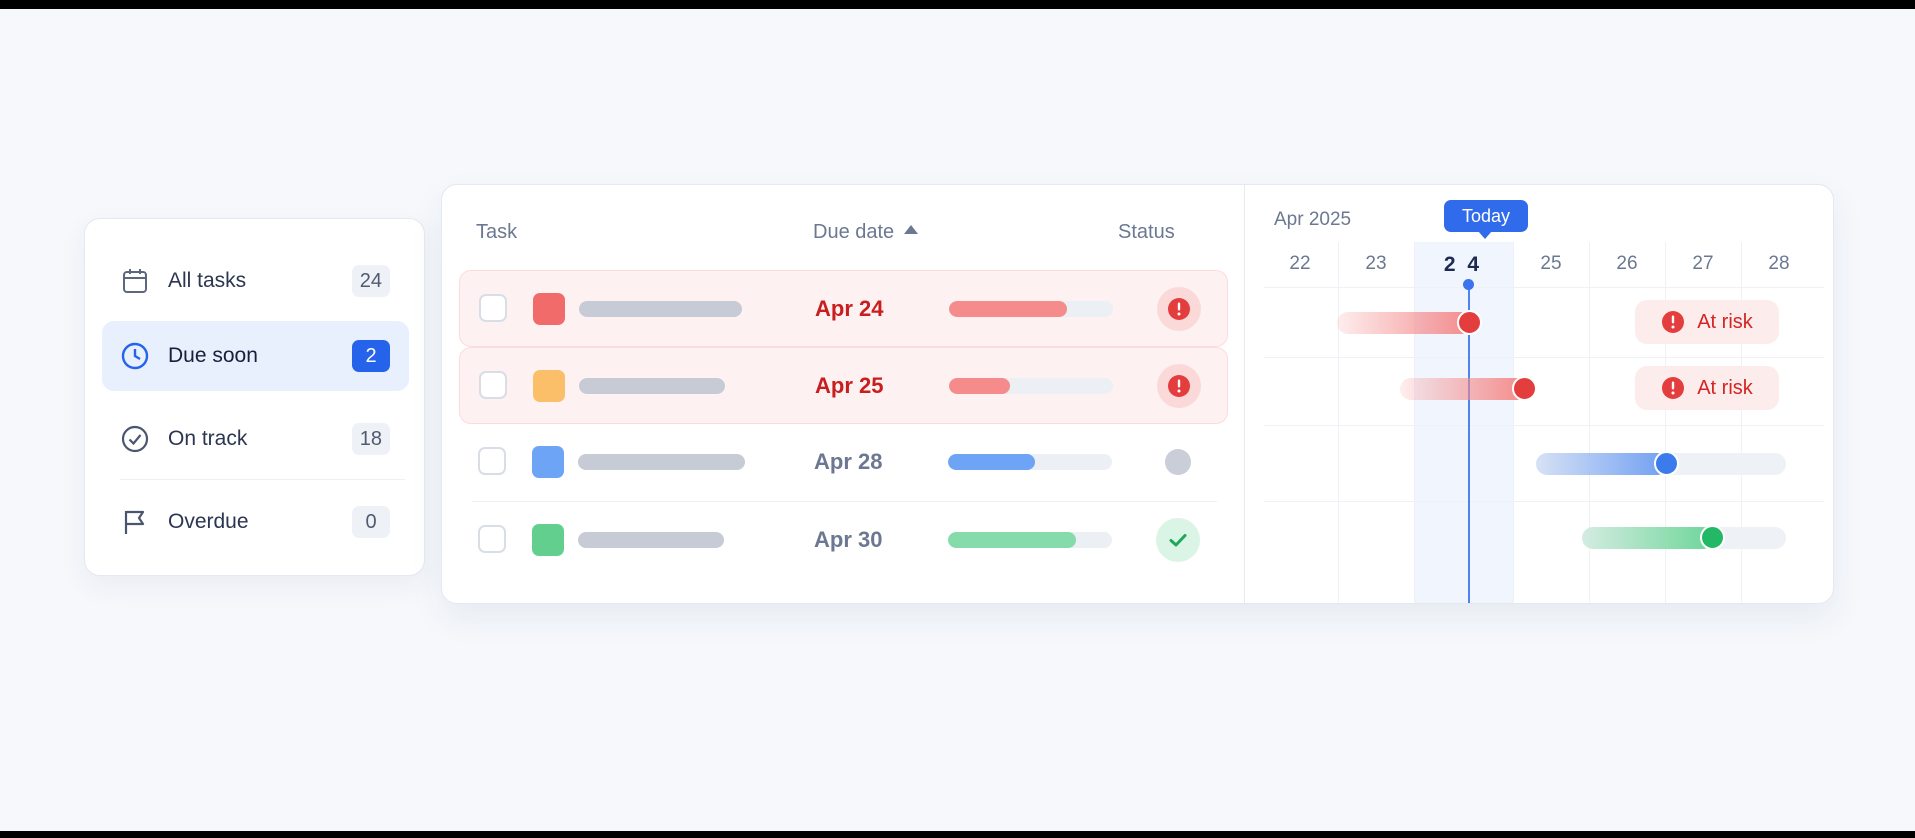  I want to click on neutral-status-dot, so click(1178, 462).